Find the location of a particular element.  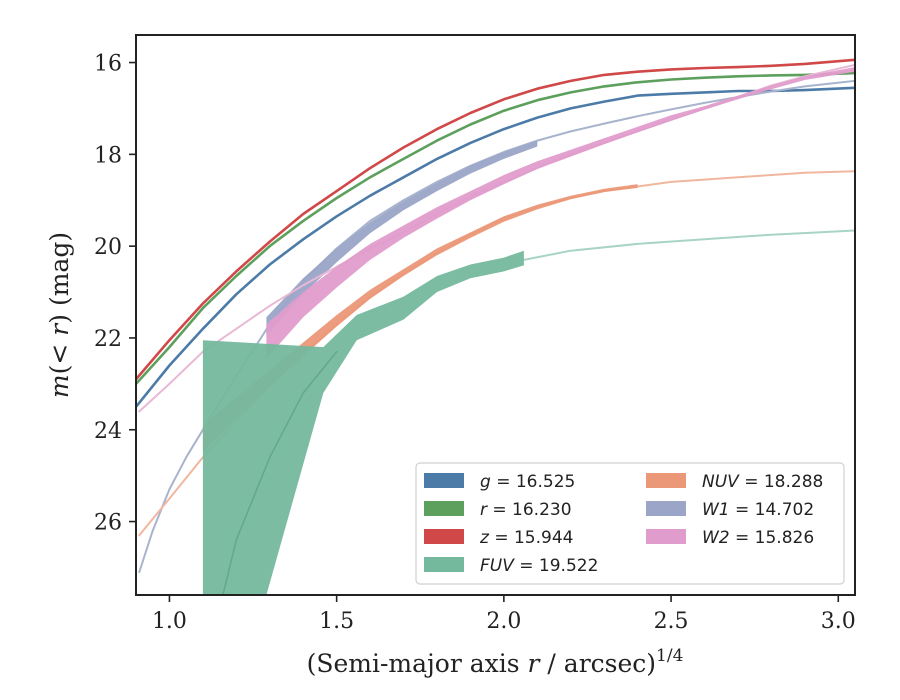

x-tick-label: 2.5 is located at coordinates (671, 621).